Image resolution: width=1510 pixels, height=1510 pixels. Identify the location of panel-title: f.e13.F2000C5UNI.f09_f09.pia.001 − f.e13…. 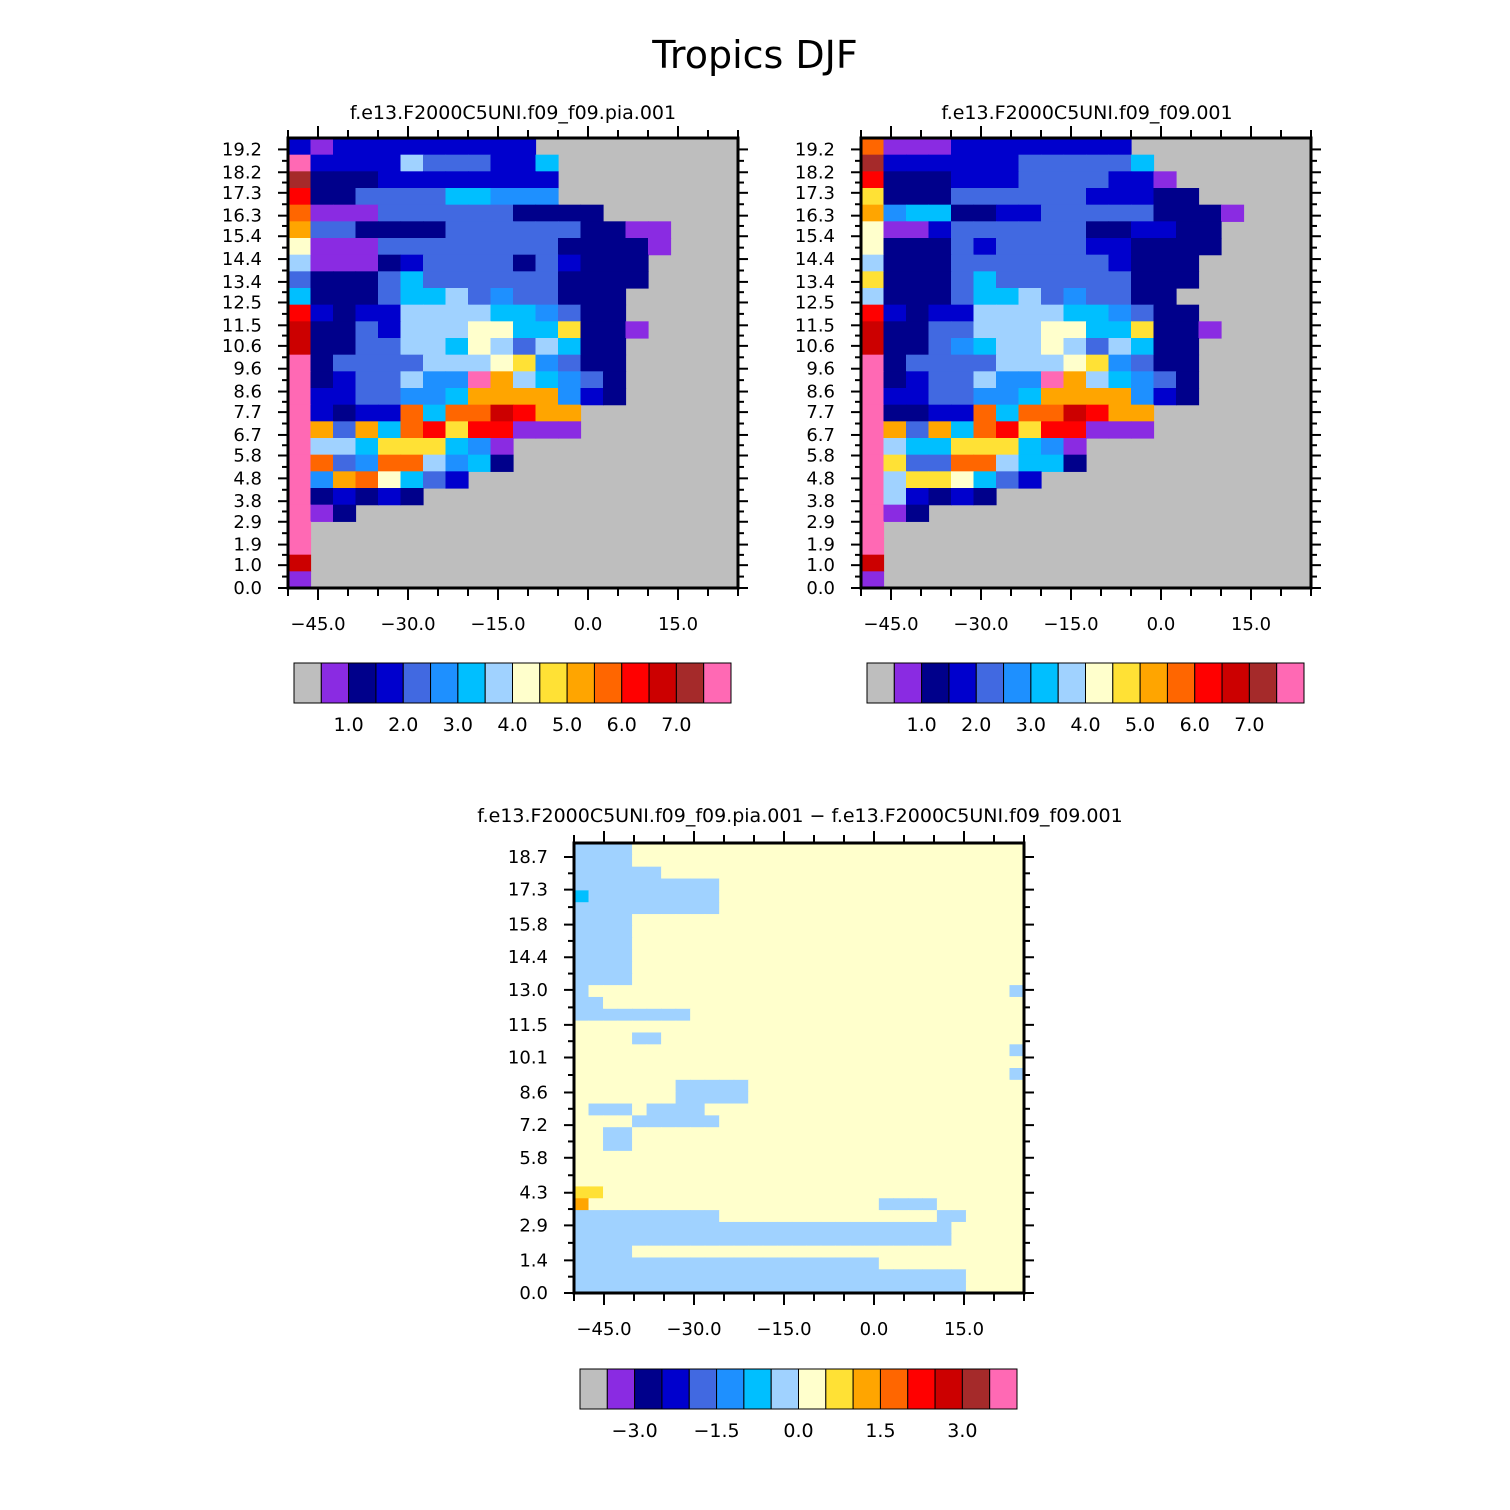
(799, 816).